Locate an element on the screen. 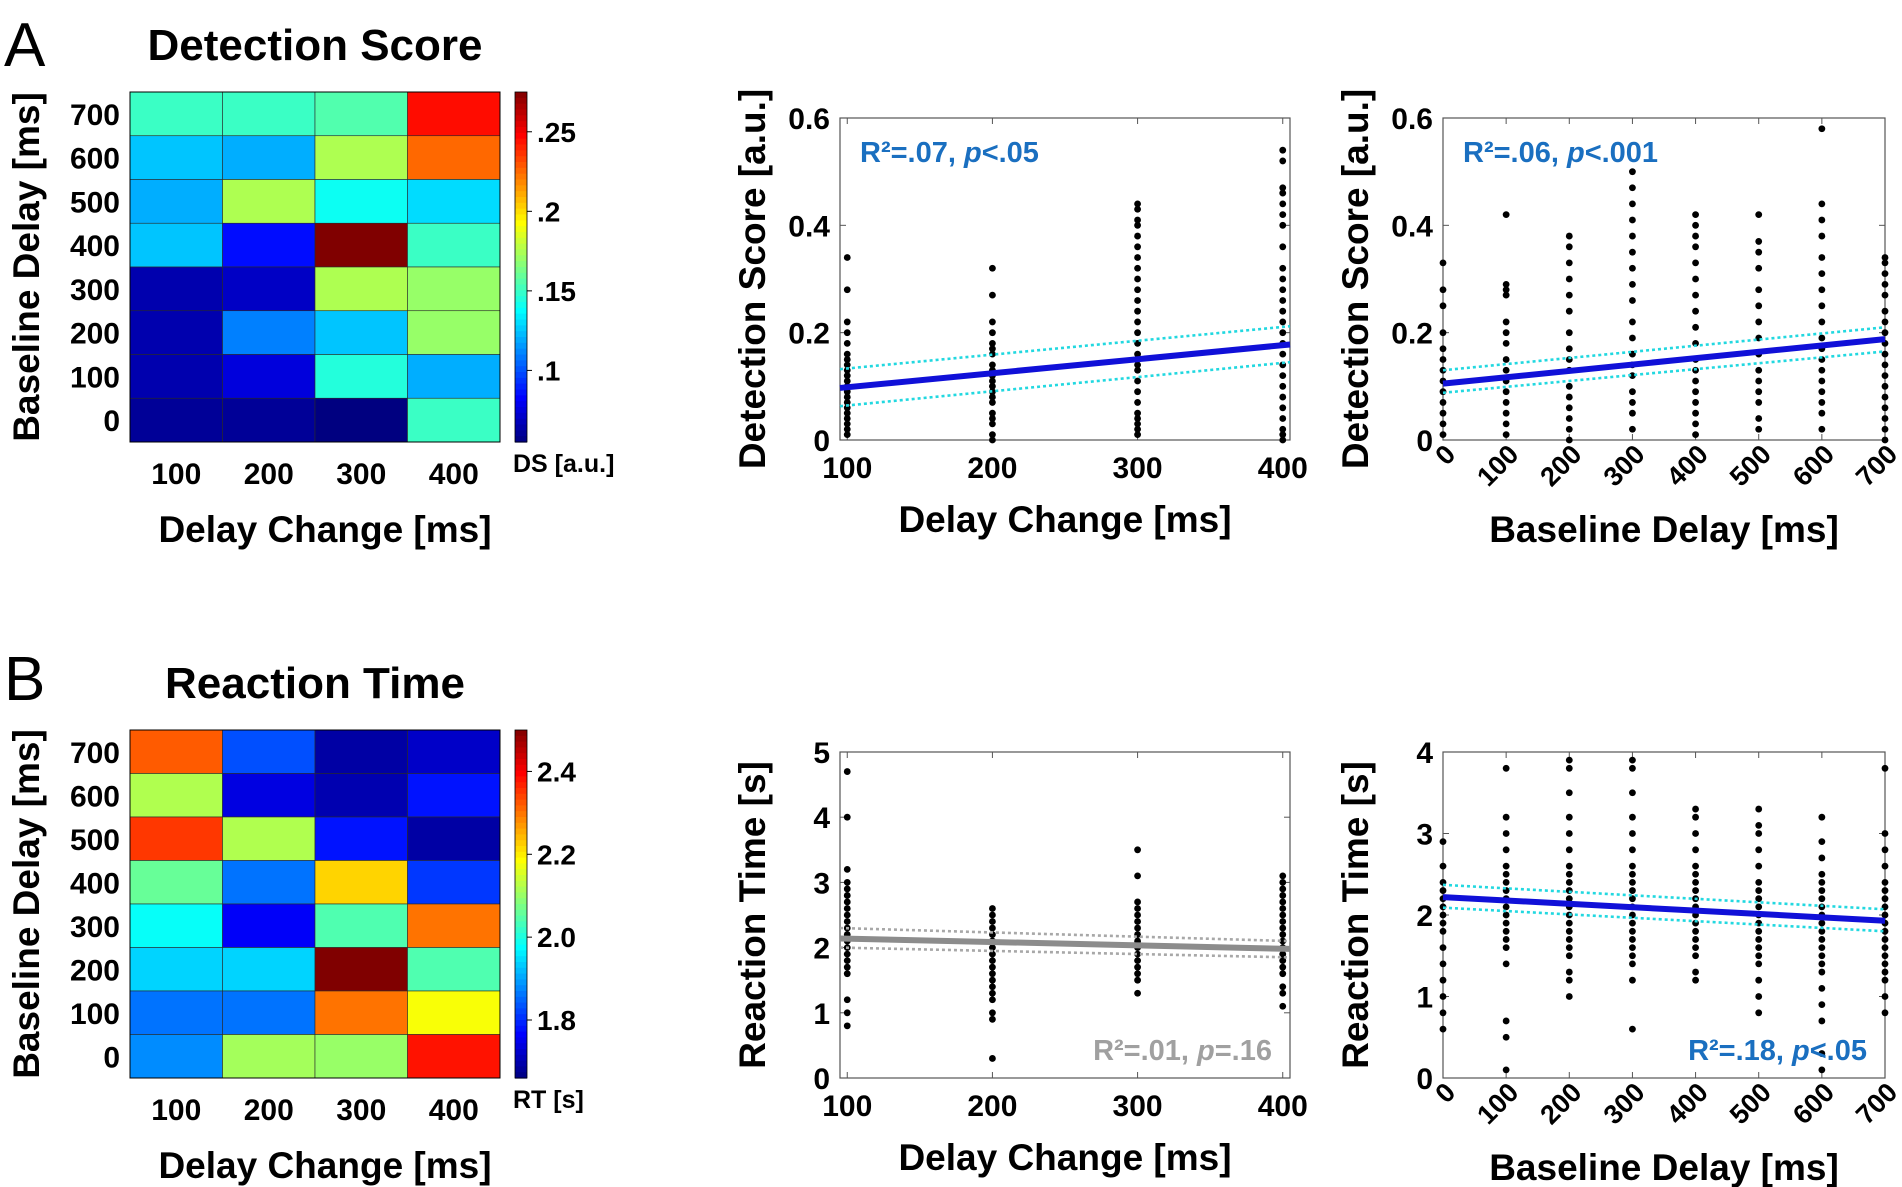 The height and width of the screenshot is (1187, 1902). y-tick-label: 200 is located at coordinates (95, 334).